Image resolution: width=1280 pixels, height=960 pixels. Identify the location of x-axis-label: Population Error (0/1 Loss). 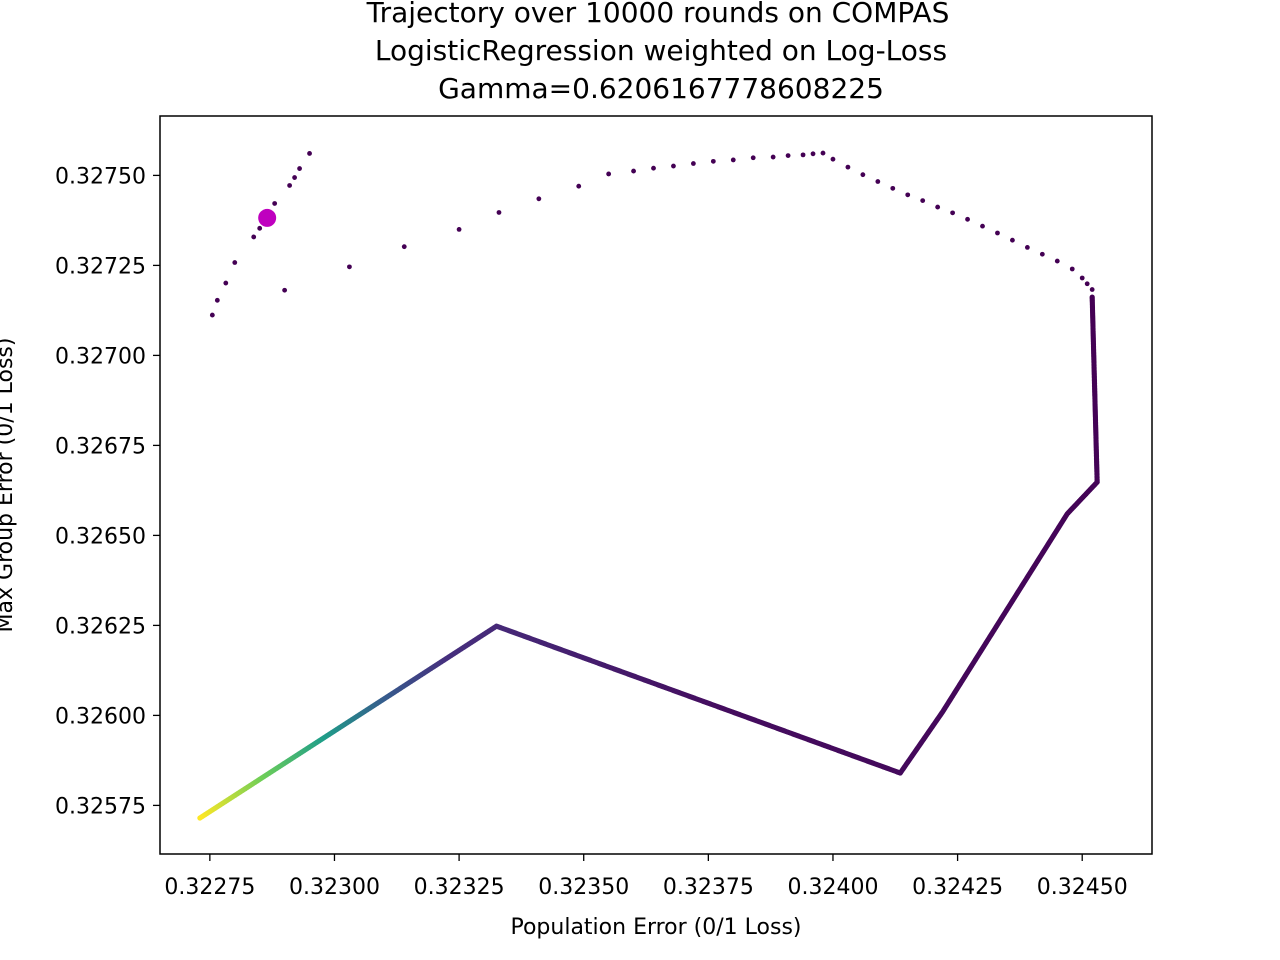
(655, 927).